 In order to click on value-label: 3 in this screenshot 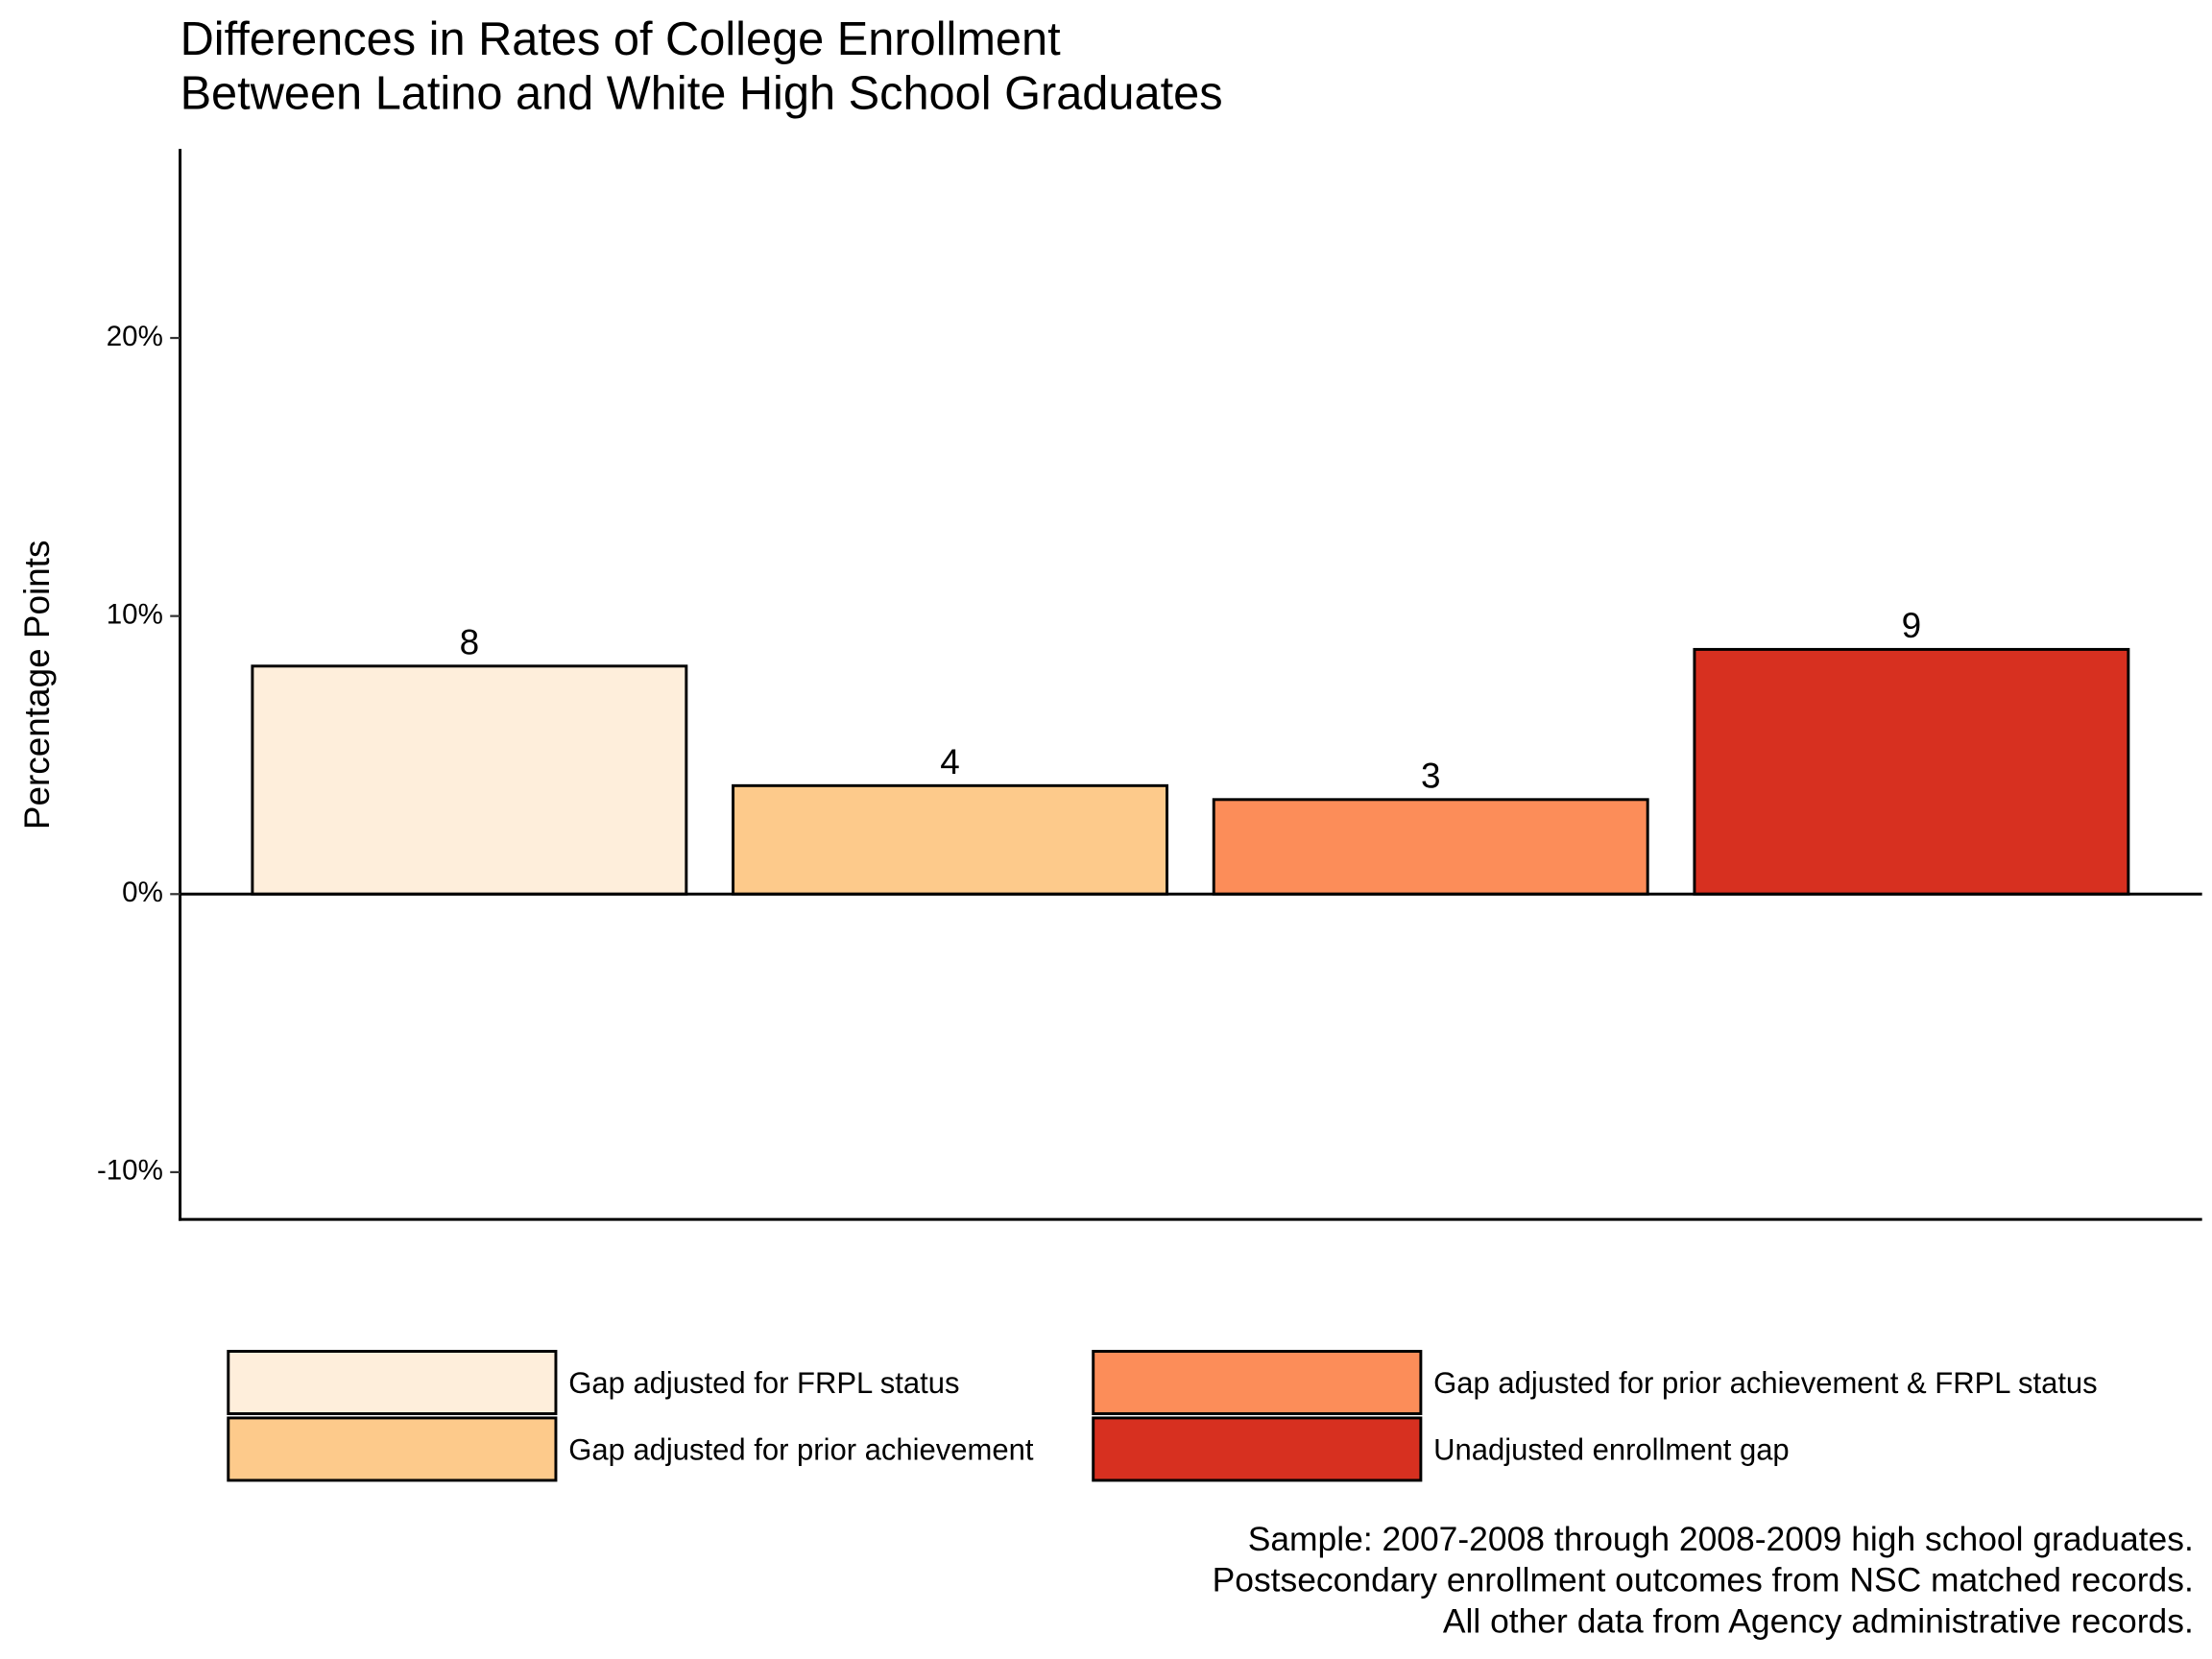, I will do `click(1431, 775)`.